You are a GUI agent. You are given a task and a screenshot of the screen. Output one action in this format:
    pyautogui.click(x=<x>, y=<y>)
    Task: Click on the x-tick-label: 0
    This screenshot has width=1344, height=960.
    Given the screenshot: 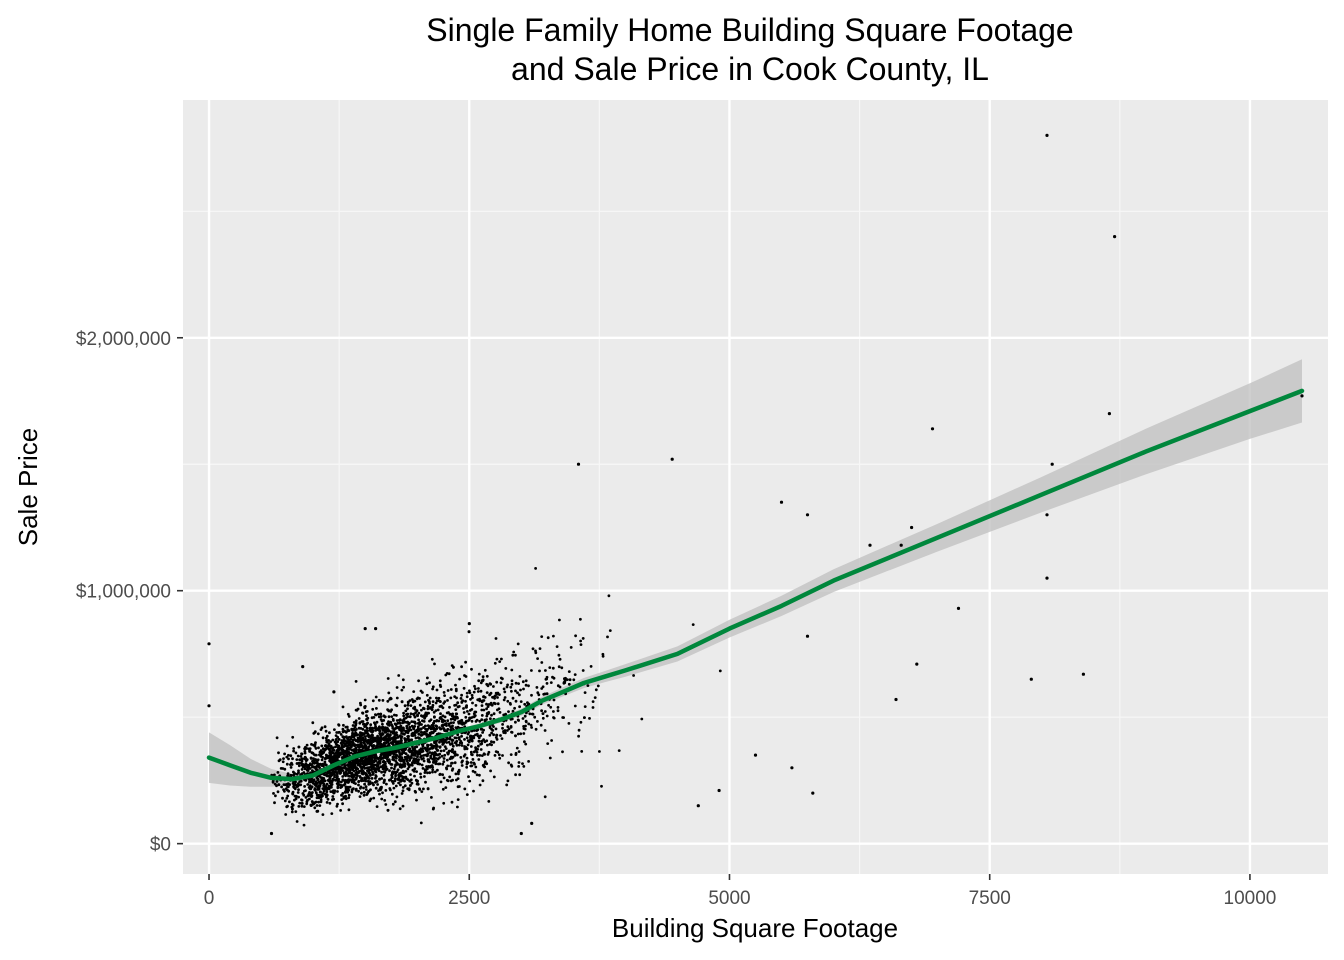 What is the action you would take?
    pyautogui.click(x=209, y=898)
    